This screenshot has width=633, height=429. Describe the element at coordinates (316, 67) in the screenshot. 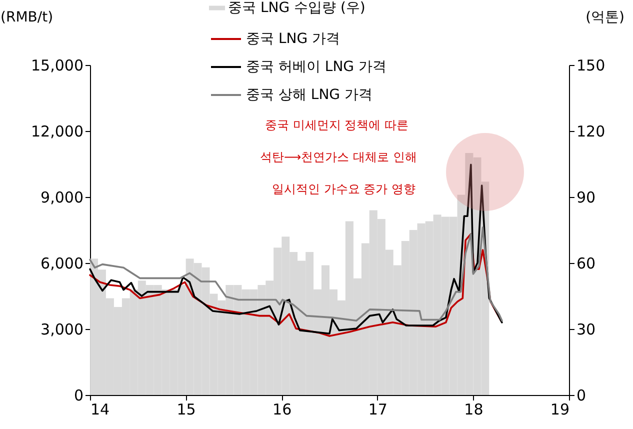

I see `legend-label: 중국 허베이 LNG 가격` at that location.